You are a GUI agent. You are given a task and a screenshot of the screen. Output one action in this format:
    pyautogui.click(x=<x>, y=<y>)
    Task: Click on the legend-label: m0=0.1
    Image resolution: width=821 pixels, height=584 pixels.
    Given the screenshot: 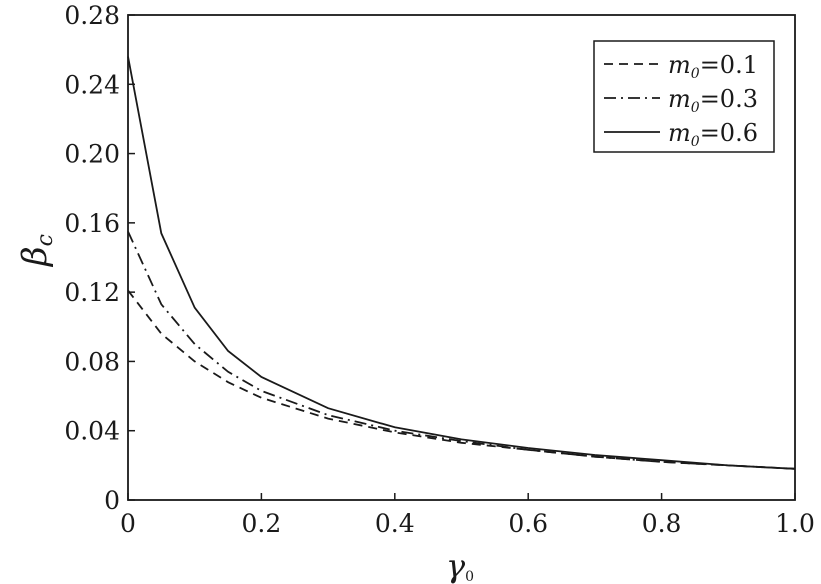 What is the action you would take?
    pyautogui.click(x=713, y=66)
    